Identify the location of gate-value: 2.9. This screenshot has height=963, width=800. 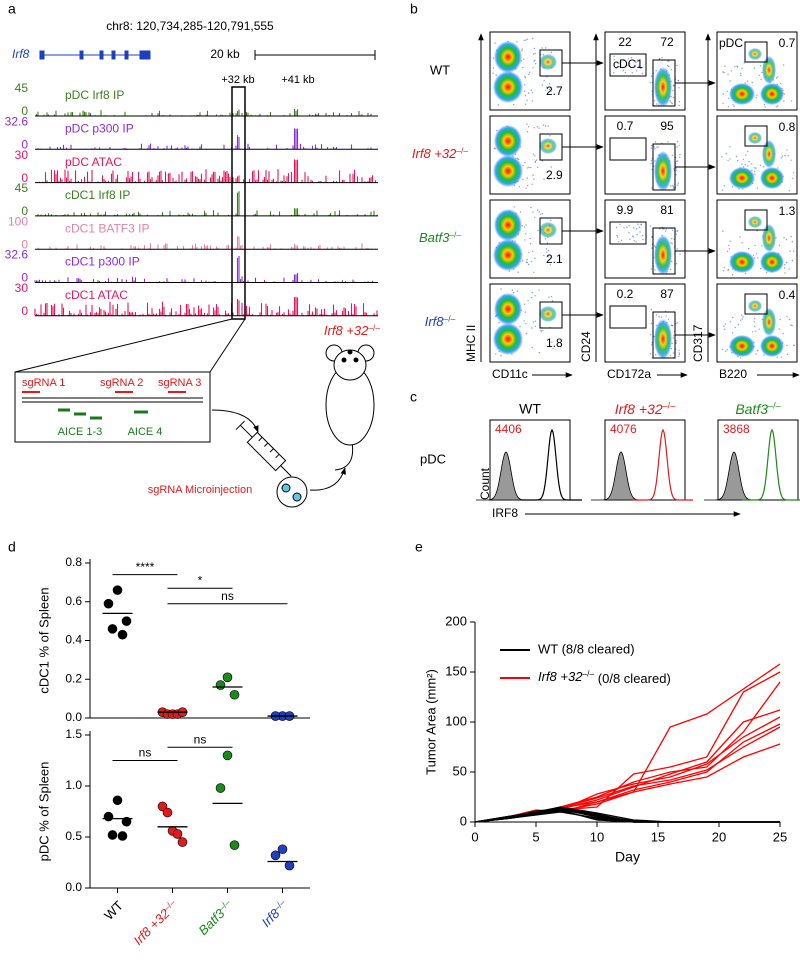
(554, 175).